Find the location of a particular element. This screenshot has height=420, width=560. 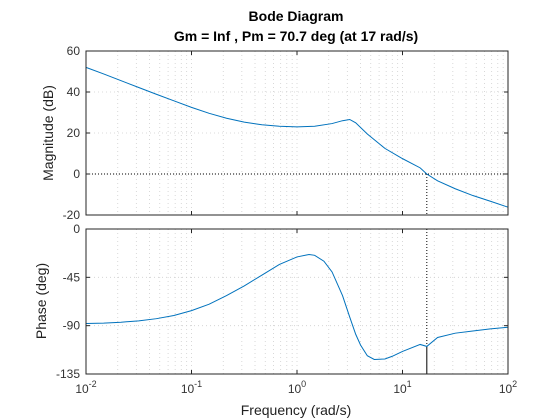

frequency-axis-ticks: 10⁻² 10⁻¹ 10⁰ 10¹ 10² is located at coordinates (296, 387).